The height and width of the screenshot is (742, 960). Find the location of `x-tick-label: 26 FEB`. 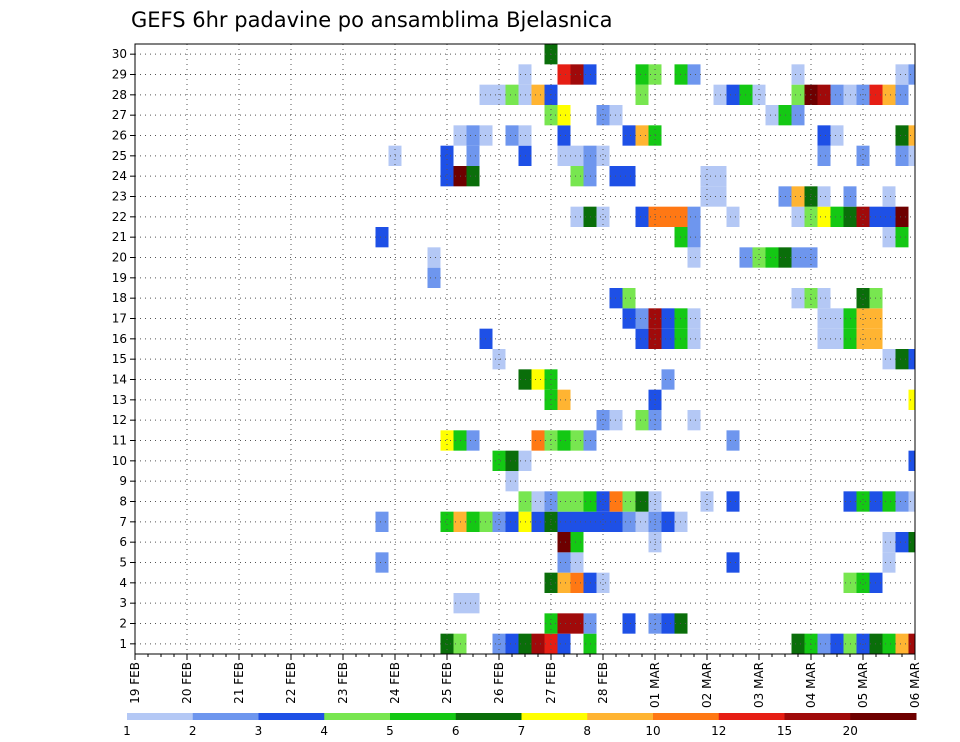

x-tick-label: 26 FEB is located at coordinates (499, 683).